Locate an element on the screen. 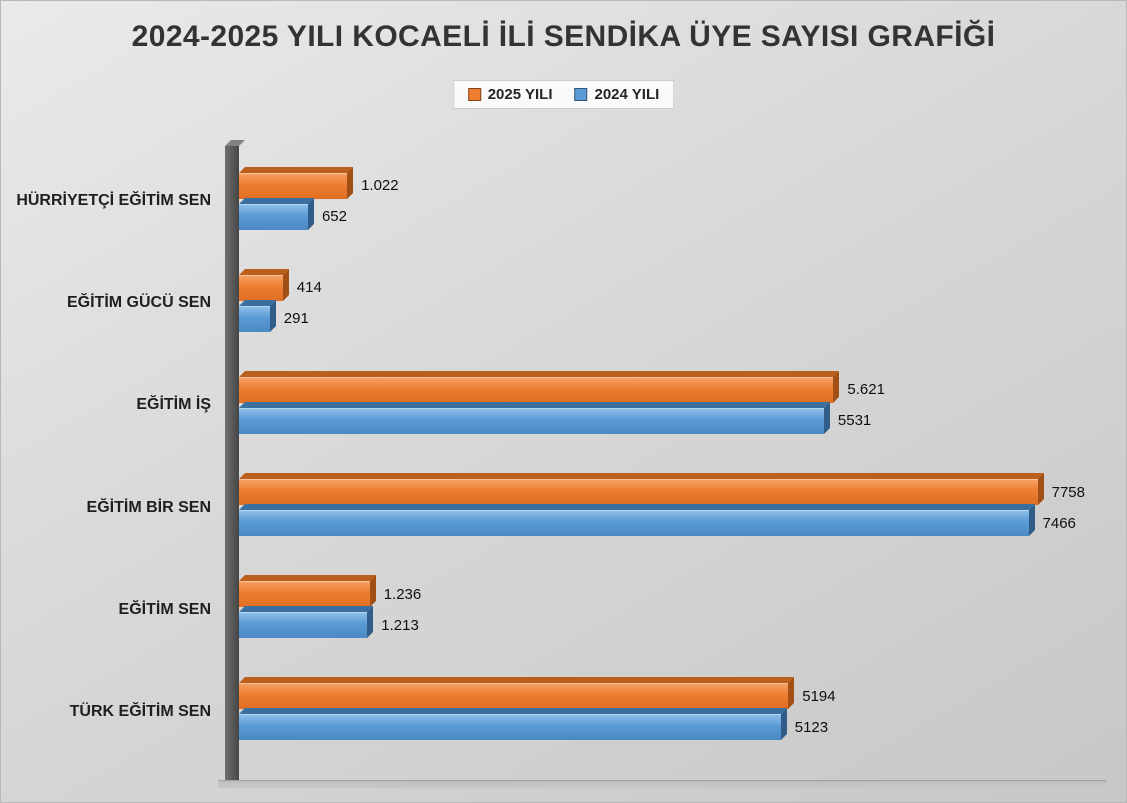 Image resolution: width=1127 pixels, height=803 pixels. legend-label: 2025 YILI is located at coordinates (520, 94).